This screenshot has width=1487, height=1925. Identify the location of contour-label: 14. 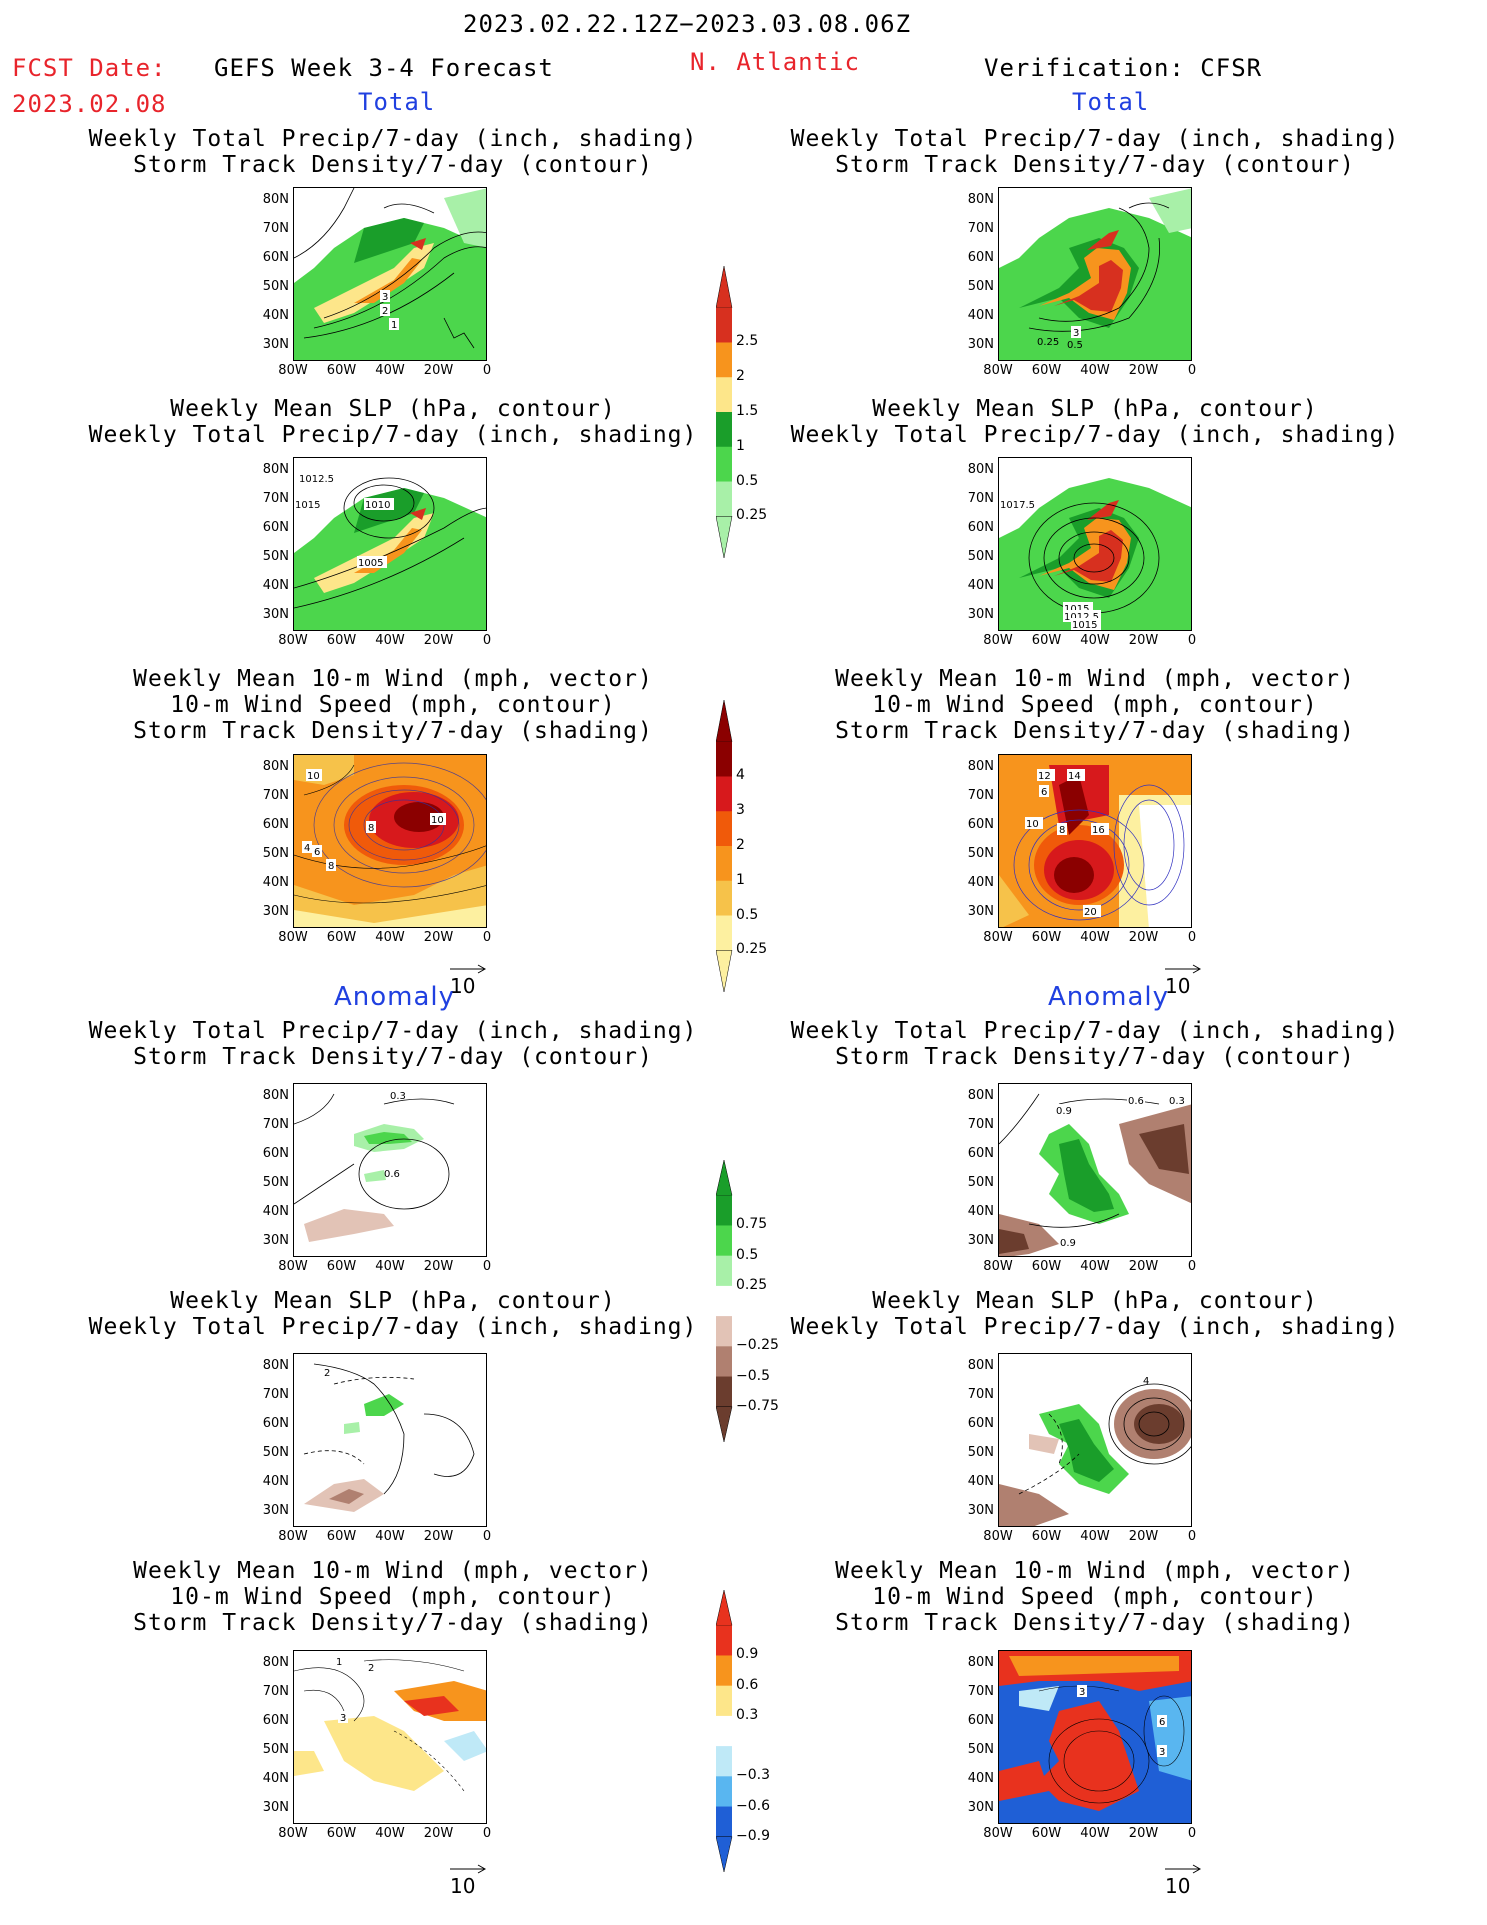
(1074, 776).